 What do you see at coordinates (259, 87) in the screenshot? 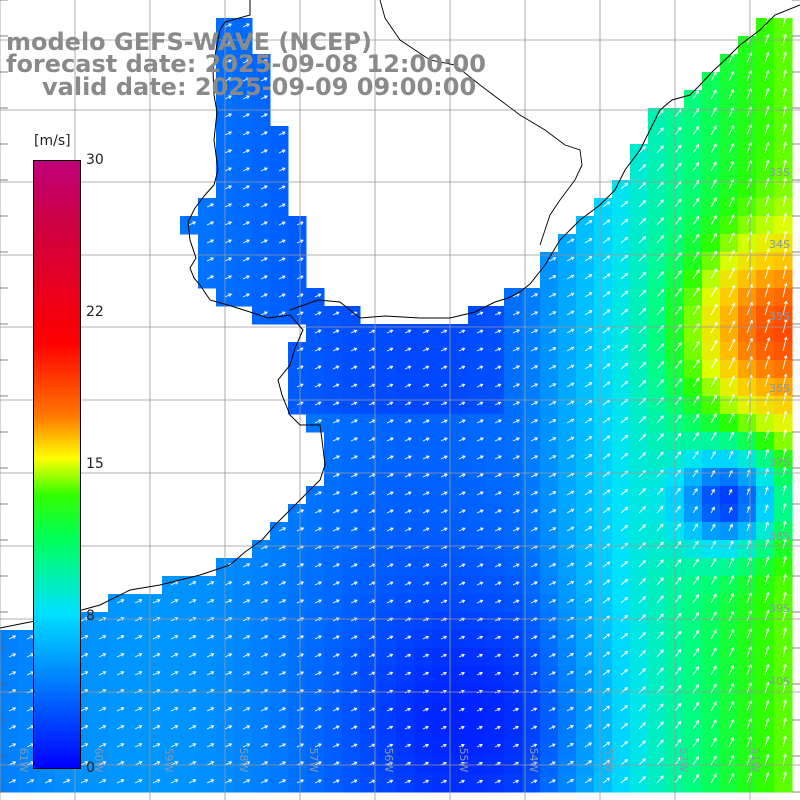
I see `valid-date: valid date: 2025-09-09 09:00:00` at bounding box center [259, 87].